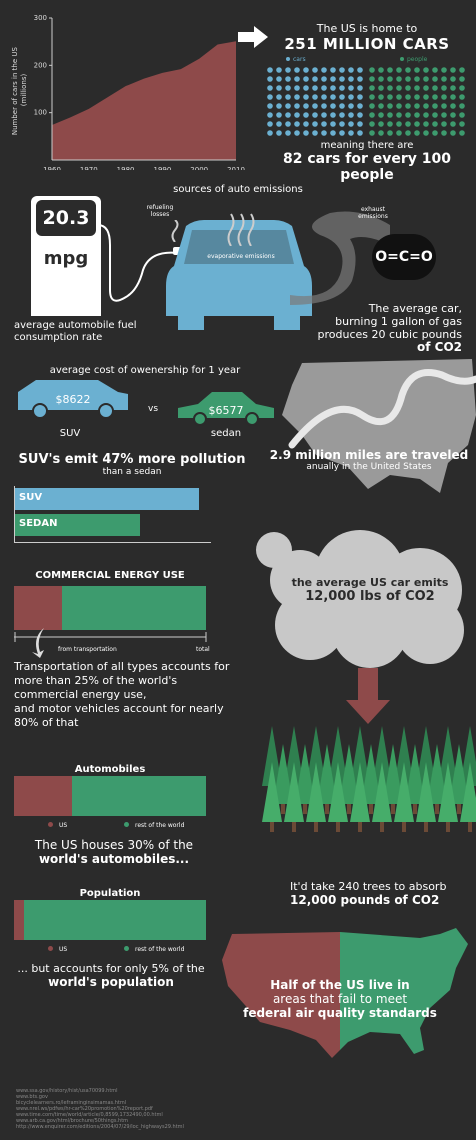 This screenshot has width=476, height=1140. I want to click on cars-line1: The US is home to, so click(367, 28).